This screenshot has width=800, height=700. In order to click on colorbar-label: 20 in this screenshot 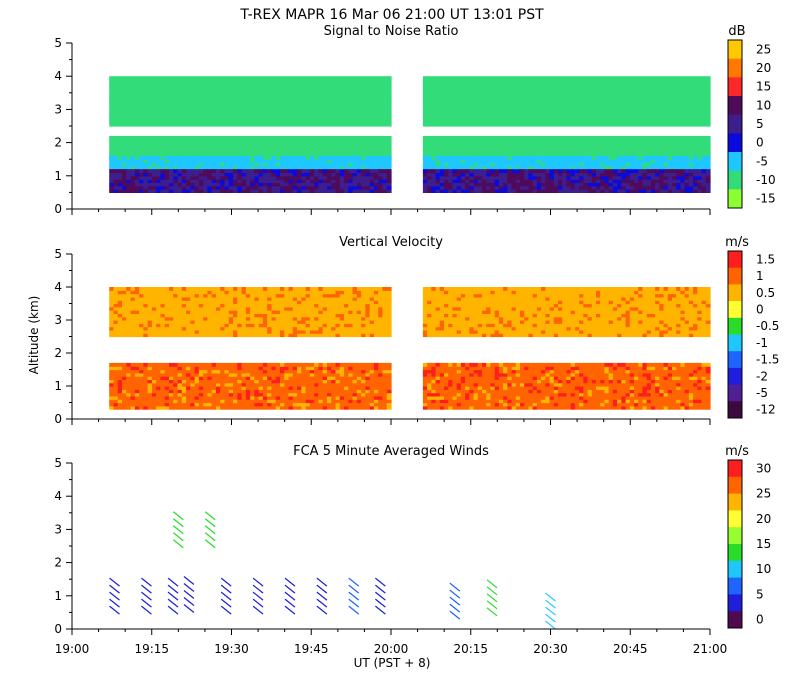, I will do `click(763, 68)`.